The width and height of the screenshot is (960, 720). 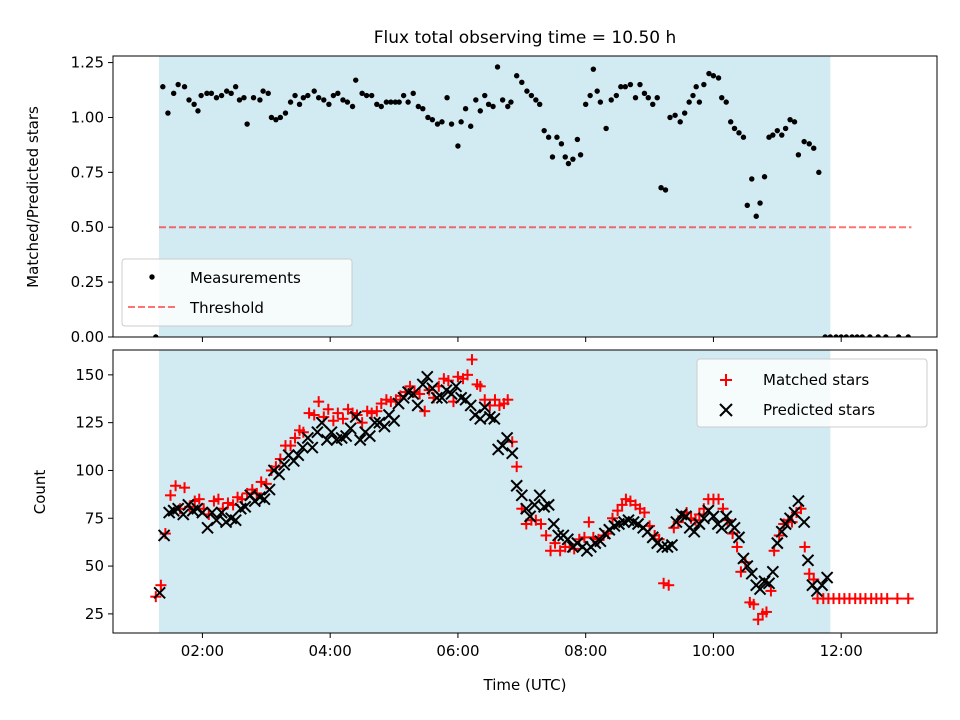 I want to click on count-y-tick-label: 25, so click(x=94, y=614).